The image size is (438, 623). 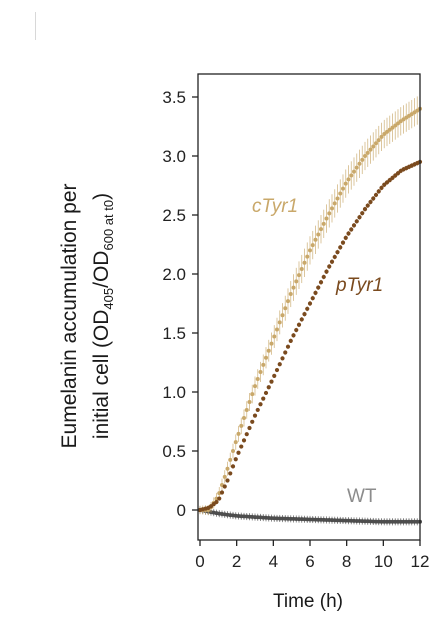 What do you see at coordinates (174, 215) in the screenshot?
I see `y-tick-label: 2.5` at bounding box center [174, 215].